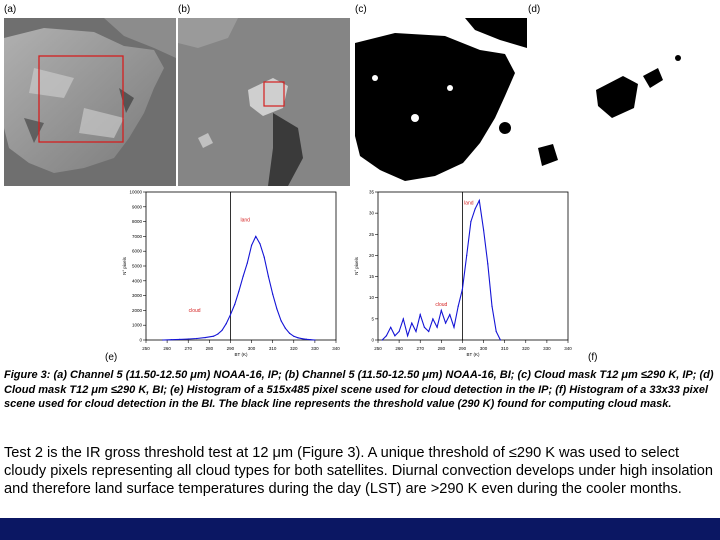 This screenshot has width=720, height=540. What do you see at coordinates (593, 357) in the screenshot?
I see `panel-label-f: (f)` at bounding box center [593, 357].